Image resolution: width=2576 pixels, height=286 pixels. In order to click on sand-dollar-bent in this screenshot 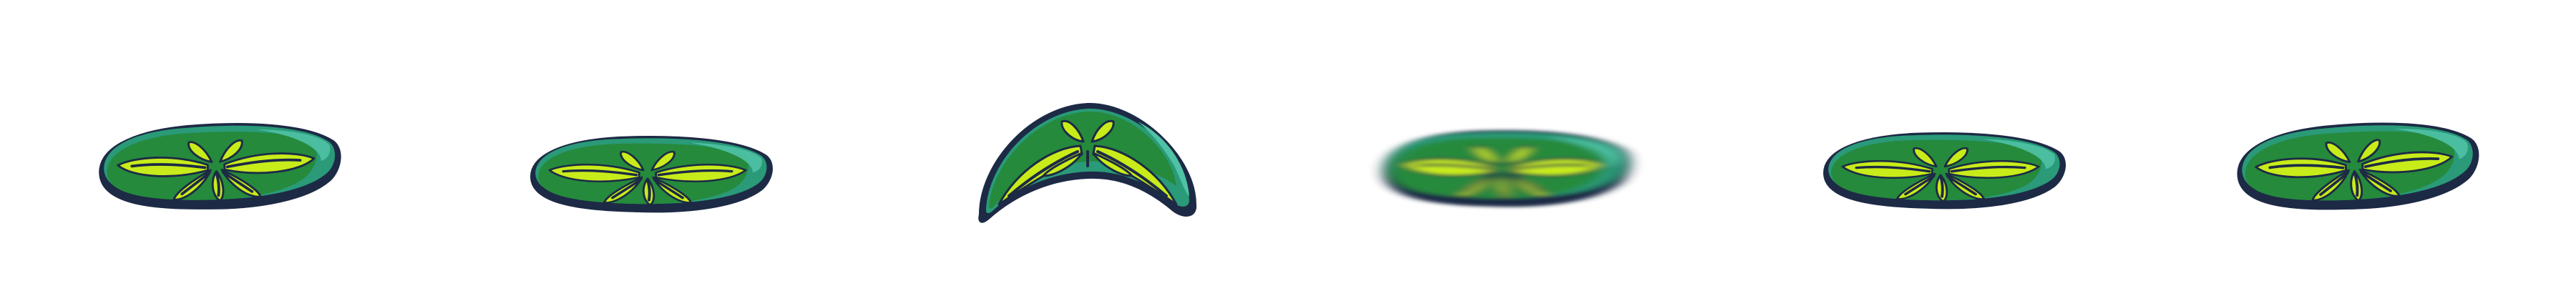, I will do `click(1087, 162)`.